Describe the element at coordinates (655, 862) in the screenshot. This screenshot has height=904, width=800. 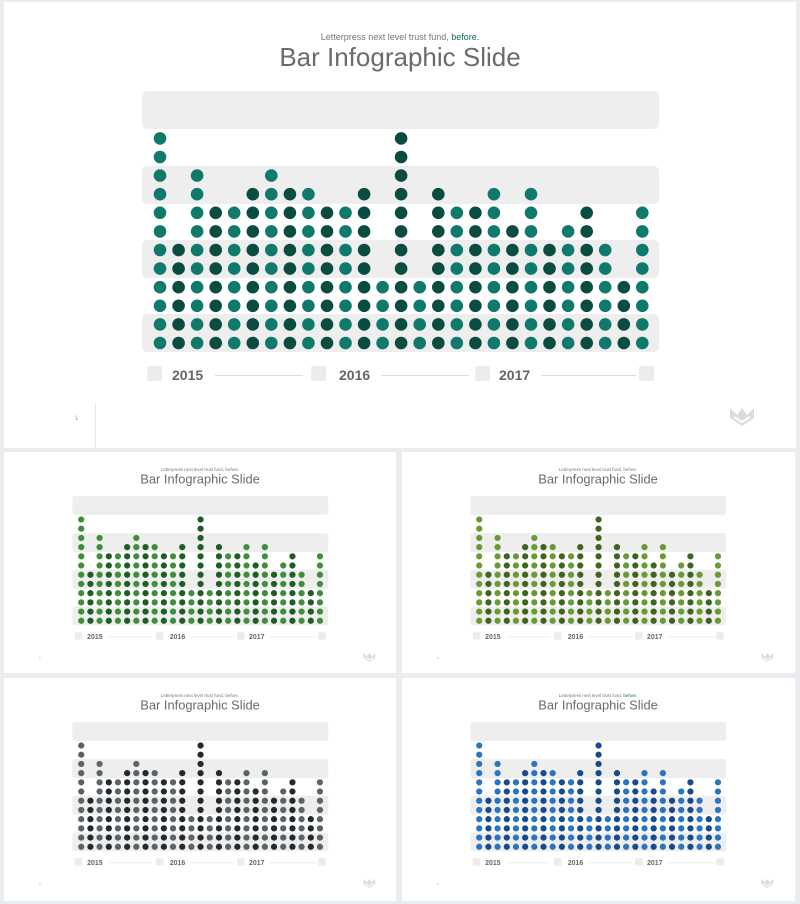
I see `year-label-2017: 2017` at that location.